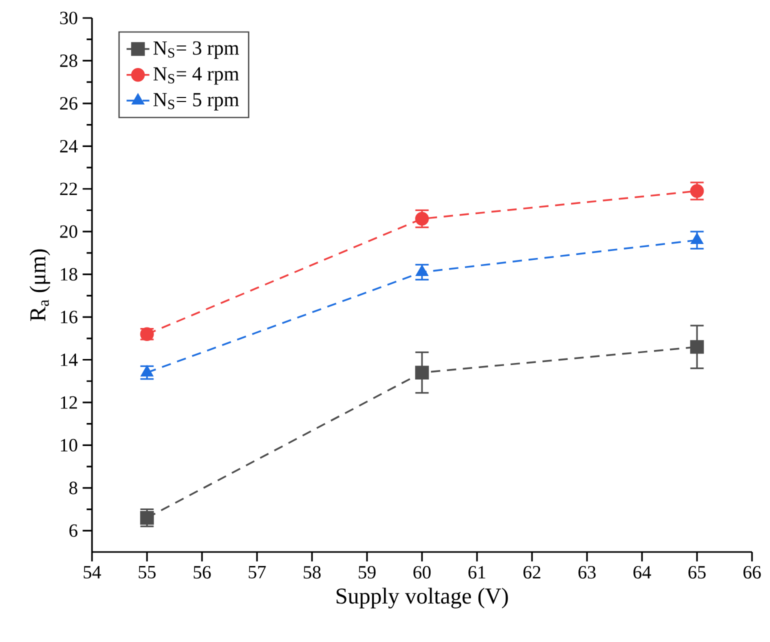 The height and width of the screenshot is (642, 770). What do you see at coordinates (642, 572) in the screenshot?
I see `x-tick-label: 64` at bounding box center [642, 572].